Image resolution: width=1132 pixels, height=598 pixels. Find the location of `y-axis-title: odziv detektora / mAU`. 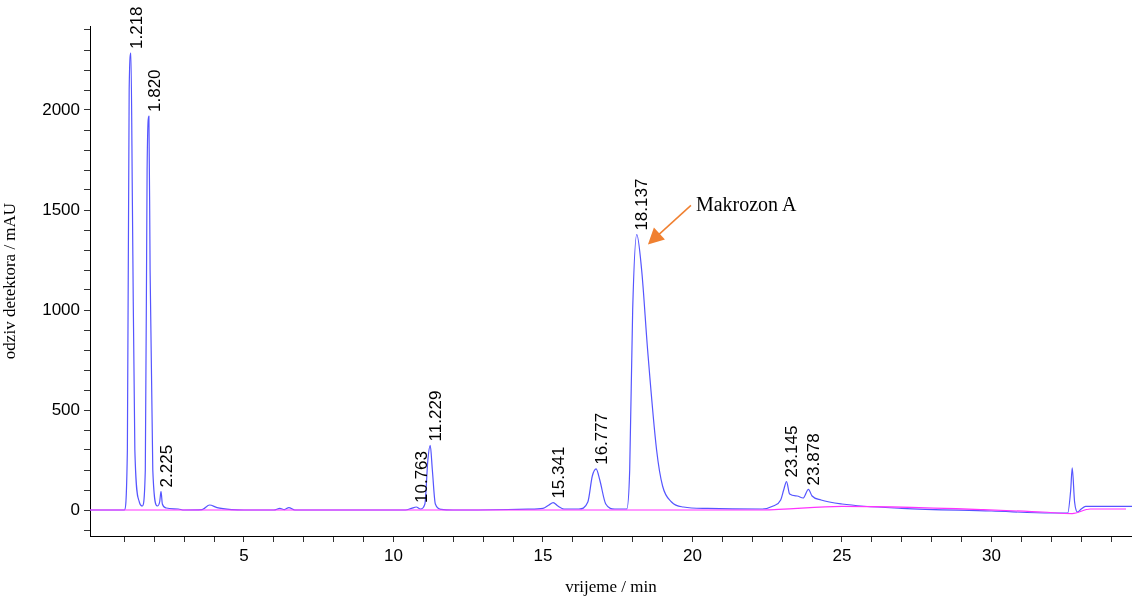

y-axis-title: odziv detektora / mAU is located at coordinates (9, 281).